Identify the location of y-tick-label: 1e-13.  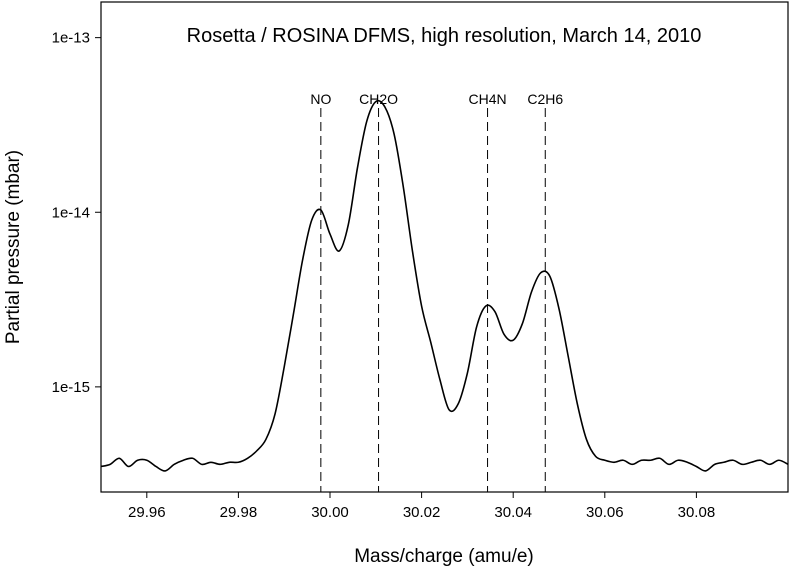
(71, 38).